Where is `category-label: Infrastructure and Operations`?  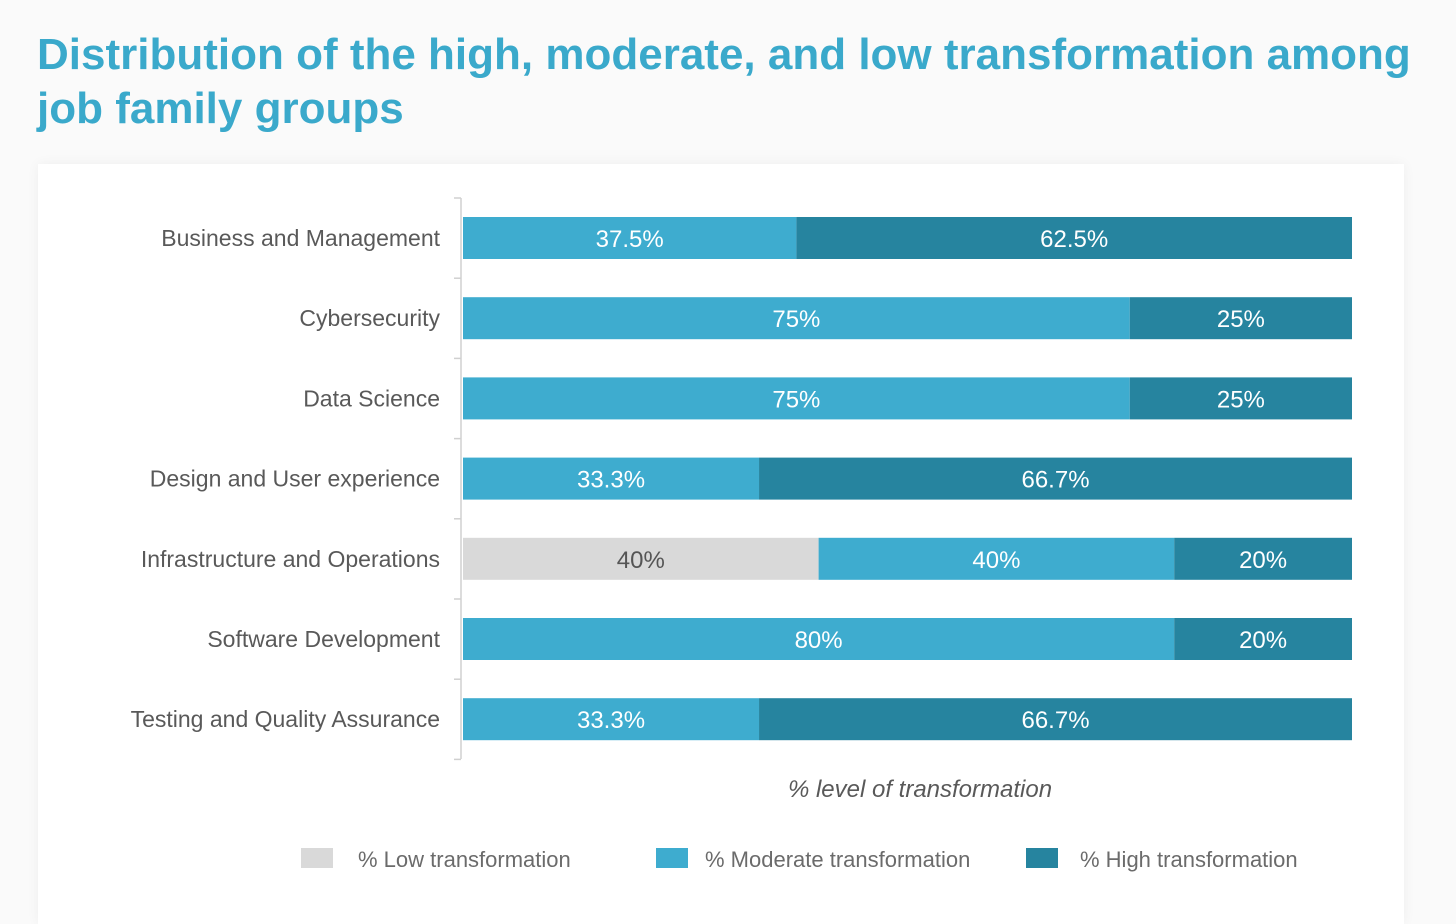 category-label: Infrastructure and Operations is located at coordinates (290, 559).